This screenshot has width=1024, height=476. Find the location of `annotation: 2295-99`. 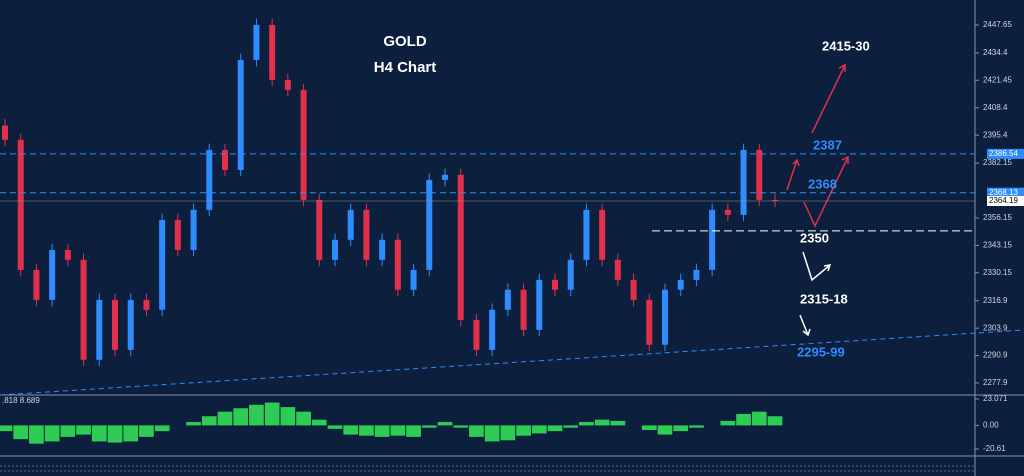

annotation: 2295-99 is located at coordinates (821, 351).